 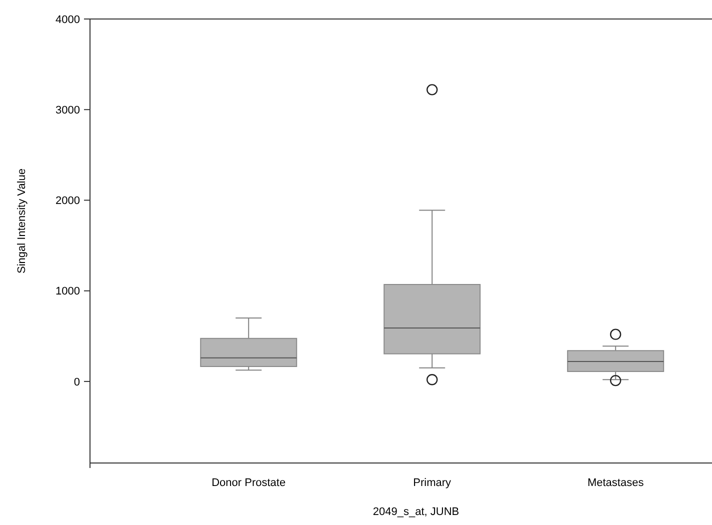 What do you see at coordinates (416, 512) in the screenshot?
I see `x-axis-title: 2049_s_at, JUNB` at bounding box center [416, 512].